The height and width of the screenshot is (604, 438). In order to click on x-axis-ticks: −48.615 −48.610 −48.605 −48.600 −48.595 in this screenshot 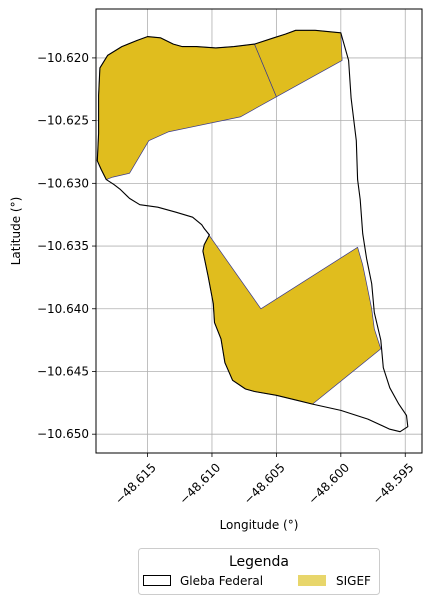, I will do `click(264, 480)`.